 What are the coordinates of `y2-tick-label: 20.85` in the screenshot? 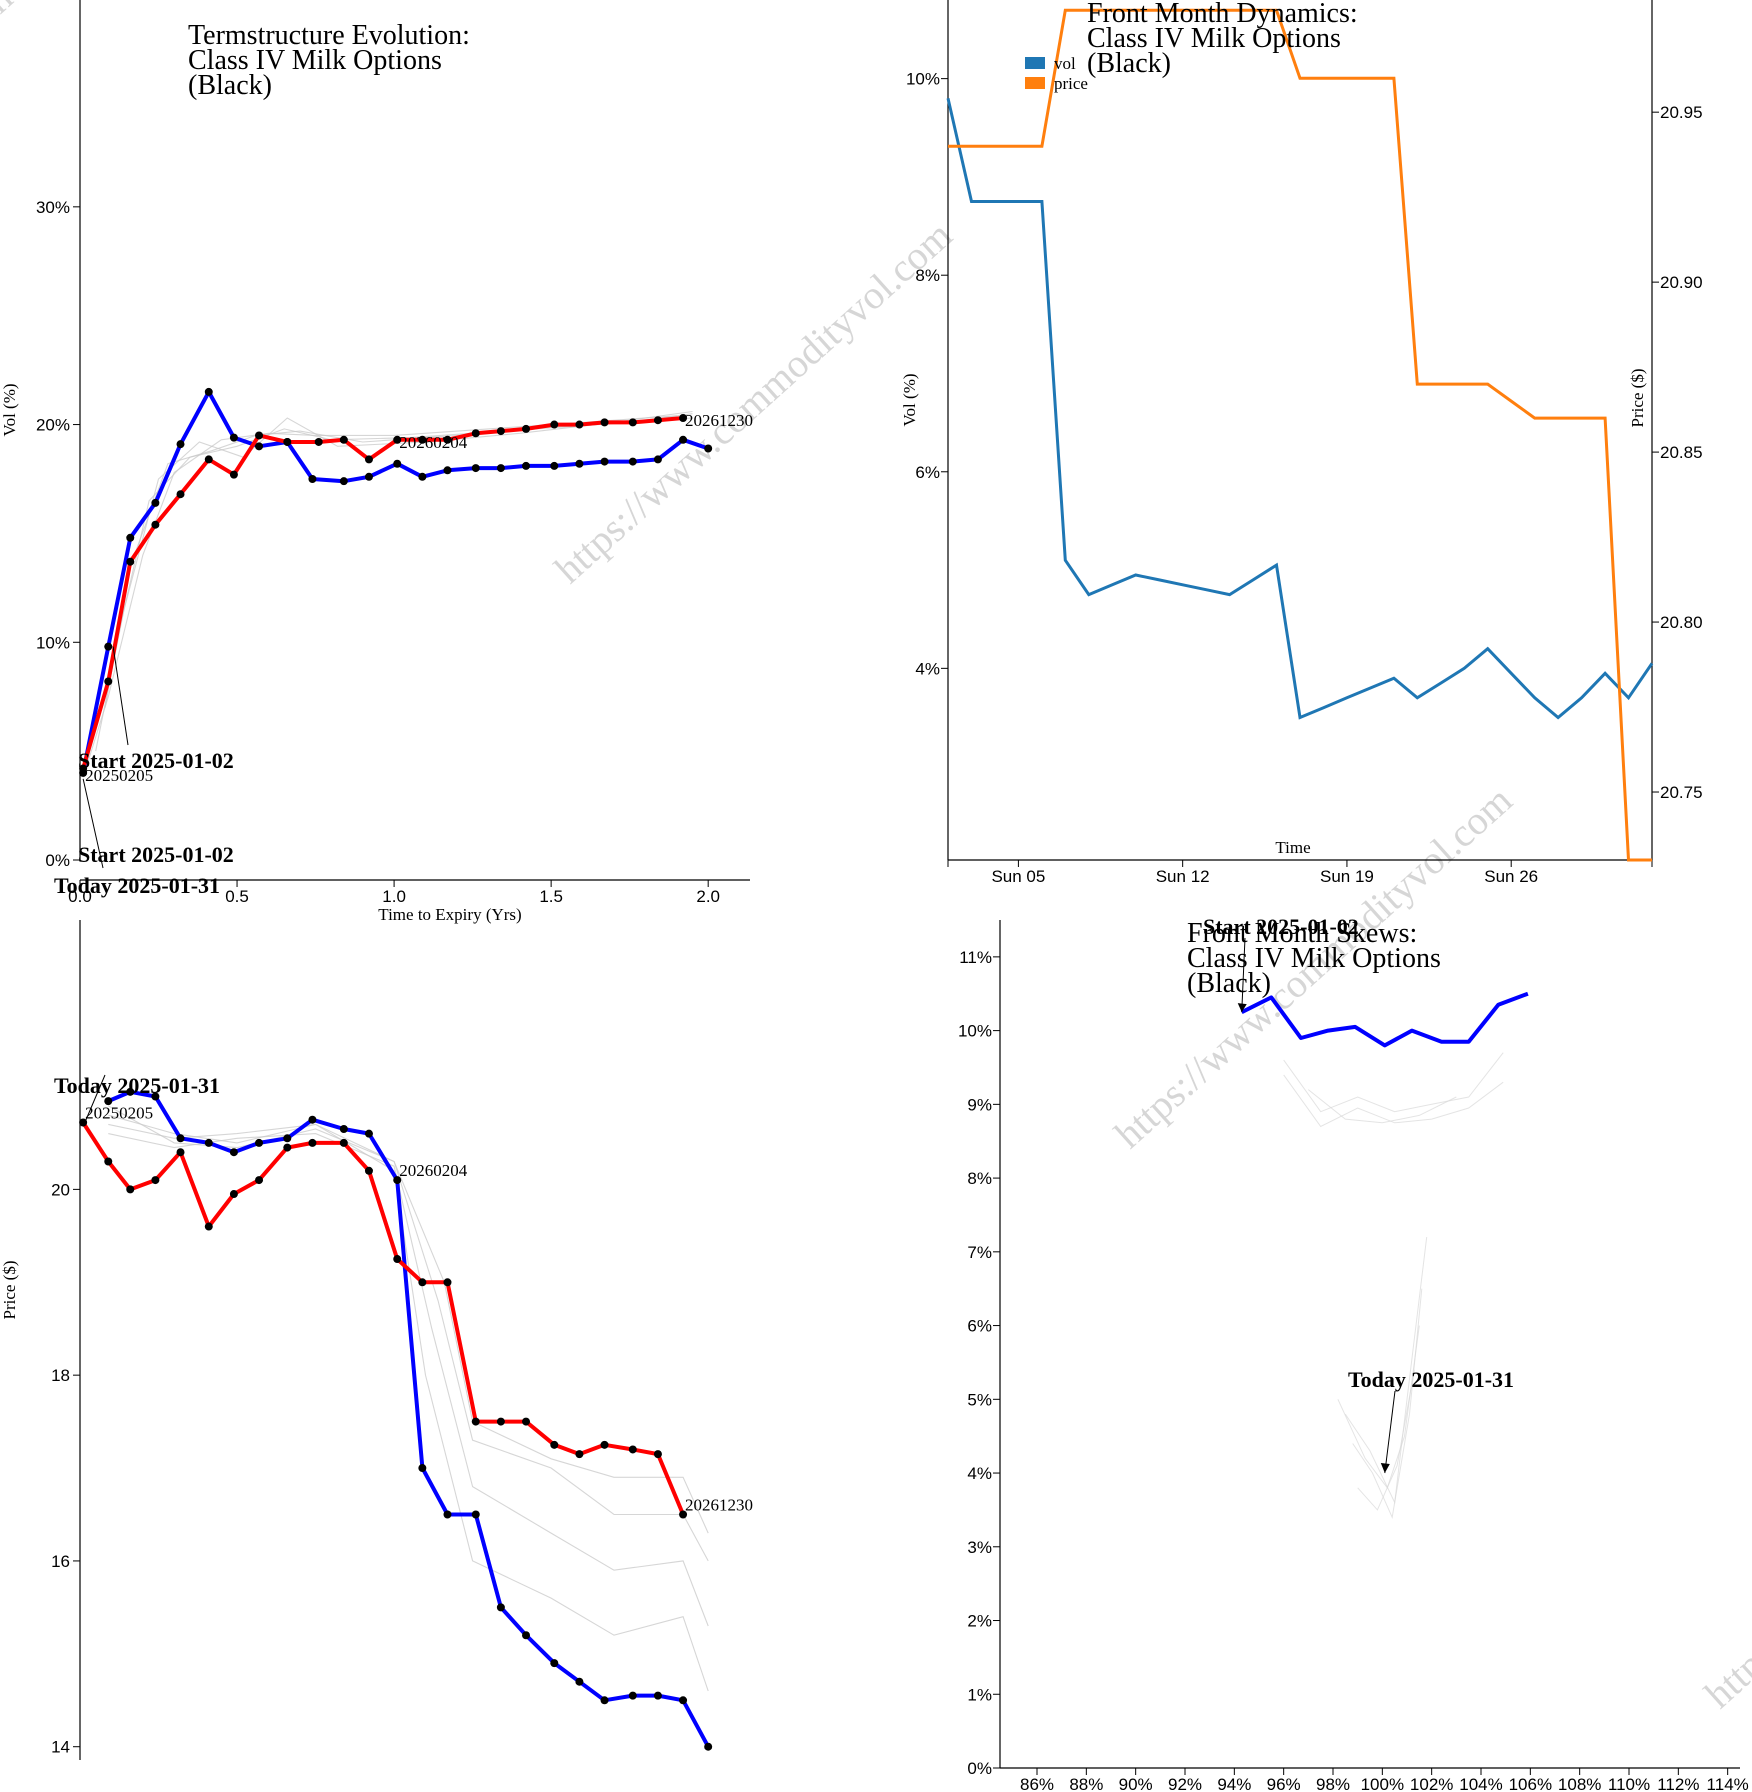 It's located at (1681, 452).